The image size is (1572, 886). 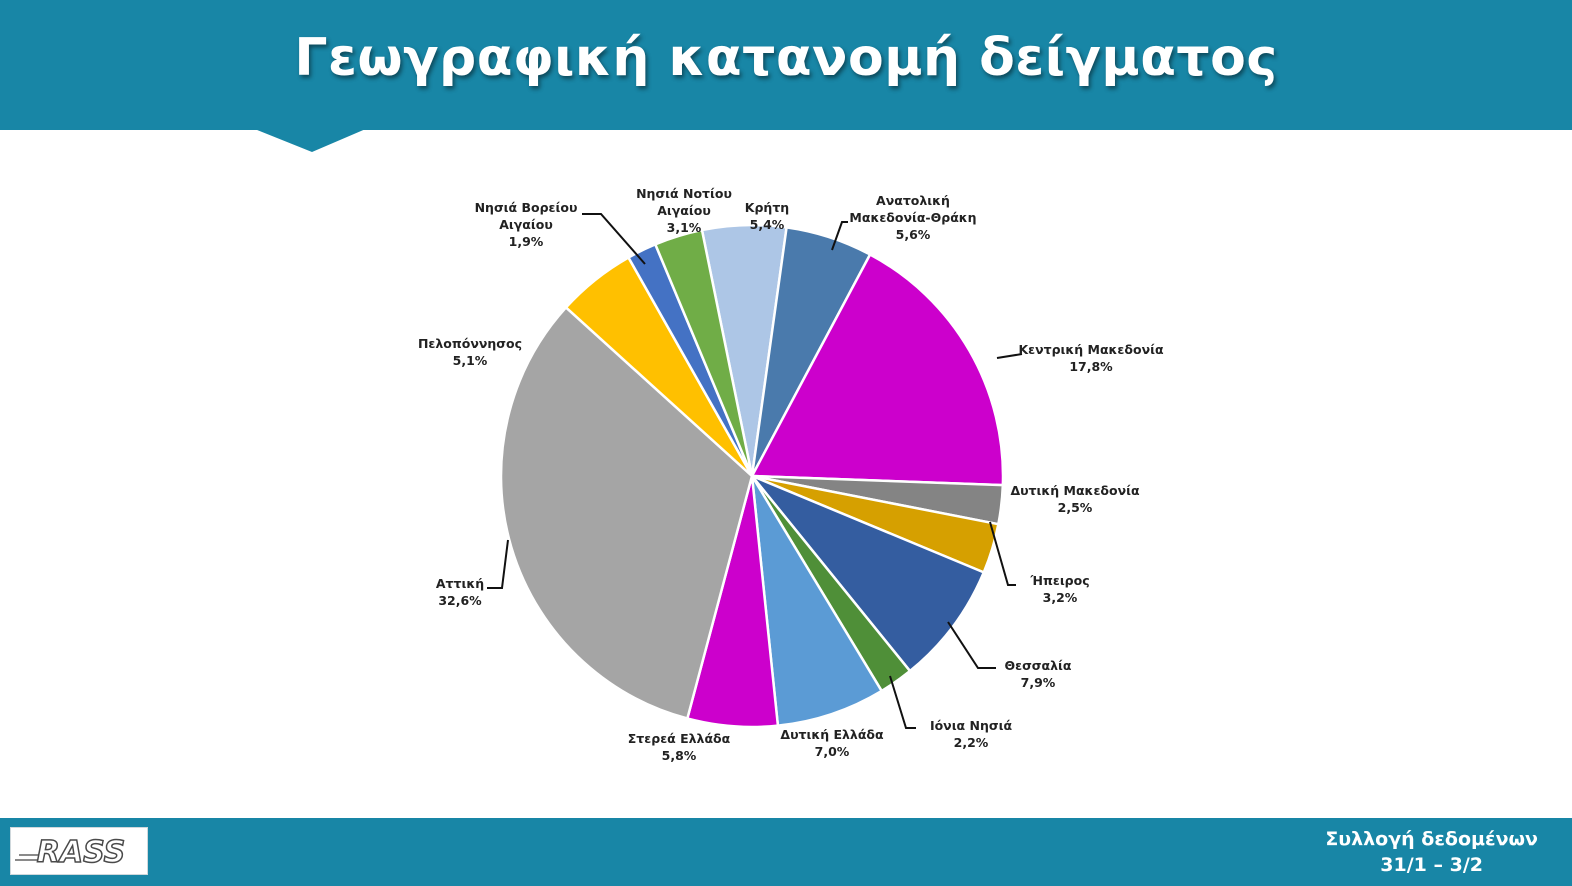 I want to click on banner-notch, so click(x=310, y=140).